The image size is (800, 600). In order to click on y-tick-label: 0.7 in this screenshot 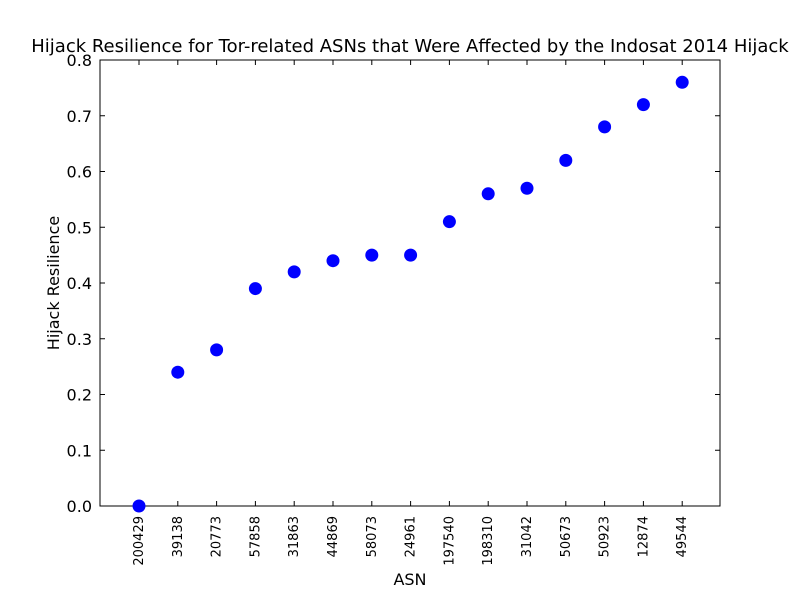, I will do `click(79, 116)`.